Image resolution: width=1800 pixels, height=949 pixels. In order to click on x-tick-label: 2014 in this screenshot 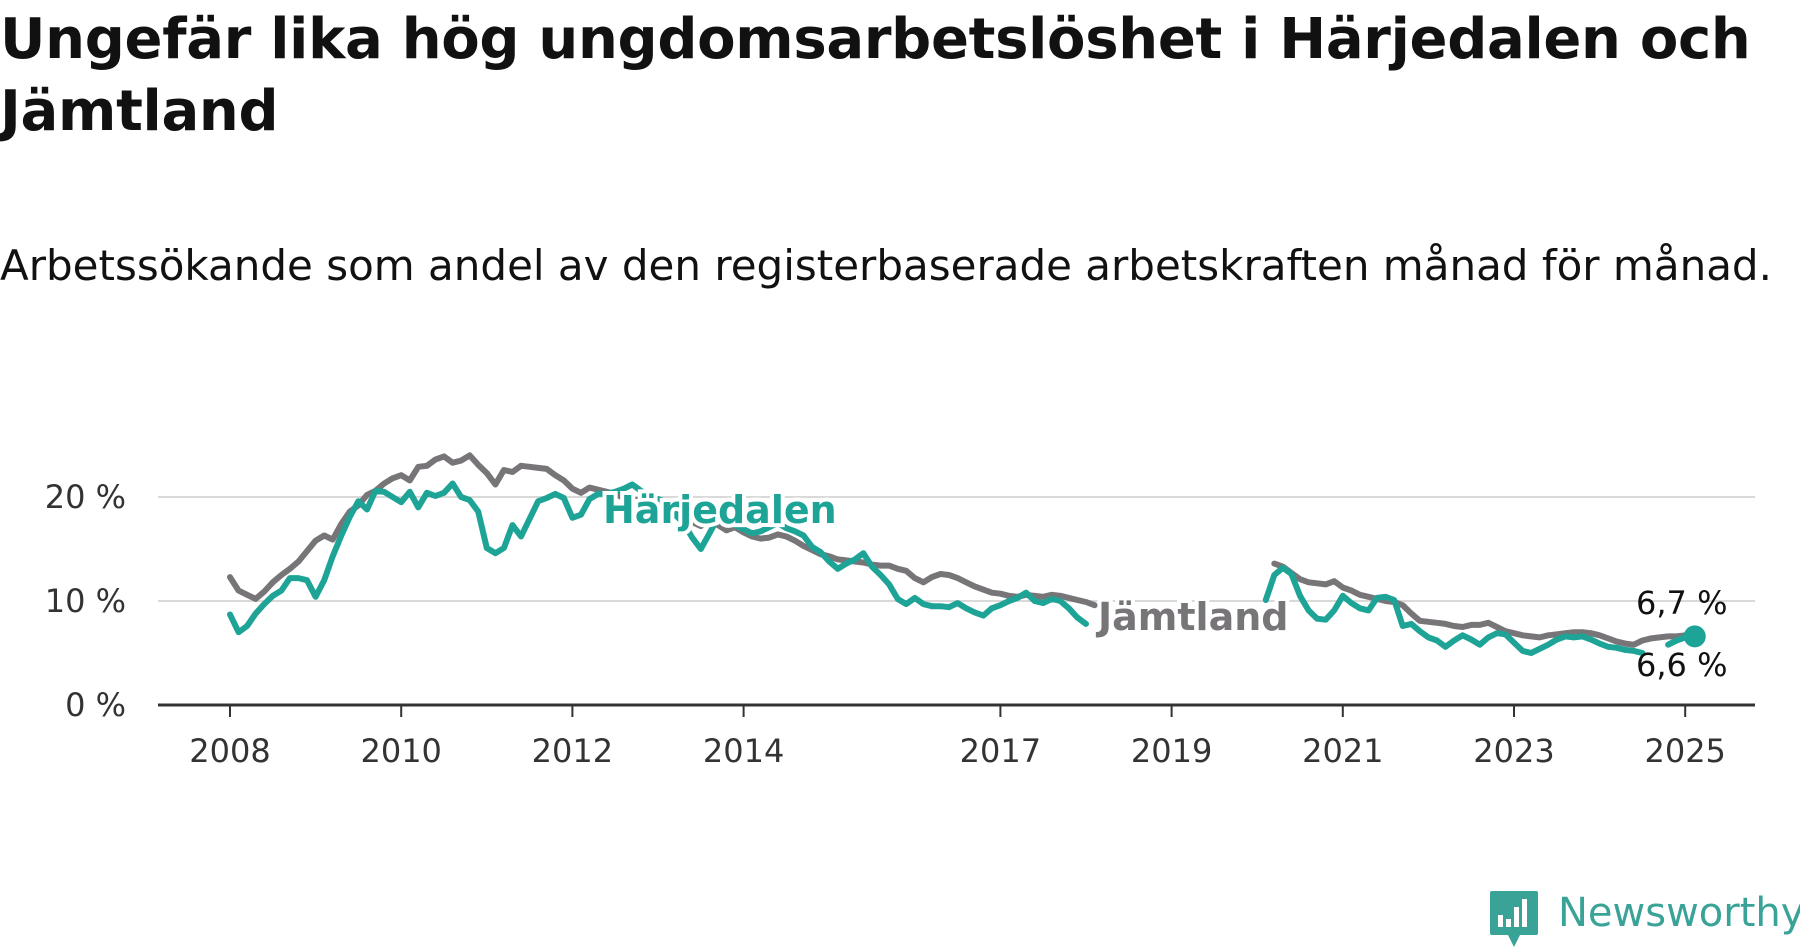, I will do `click(743, 751)`.